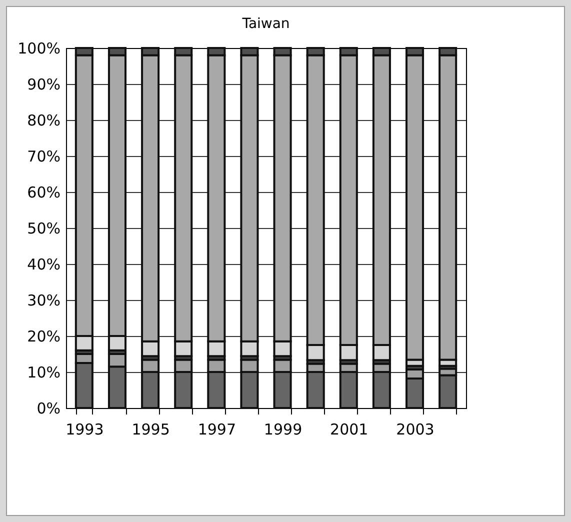 The width and height of the screenshot is (571, 522). Describe the element at coordinates (448, 391) in the screenshot. I see `bar` at that location.